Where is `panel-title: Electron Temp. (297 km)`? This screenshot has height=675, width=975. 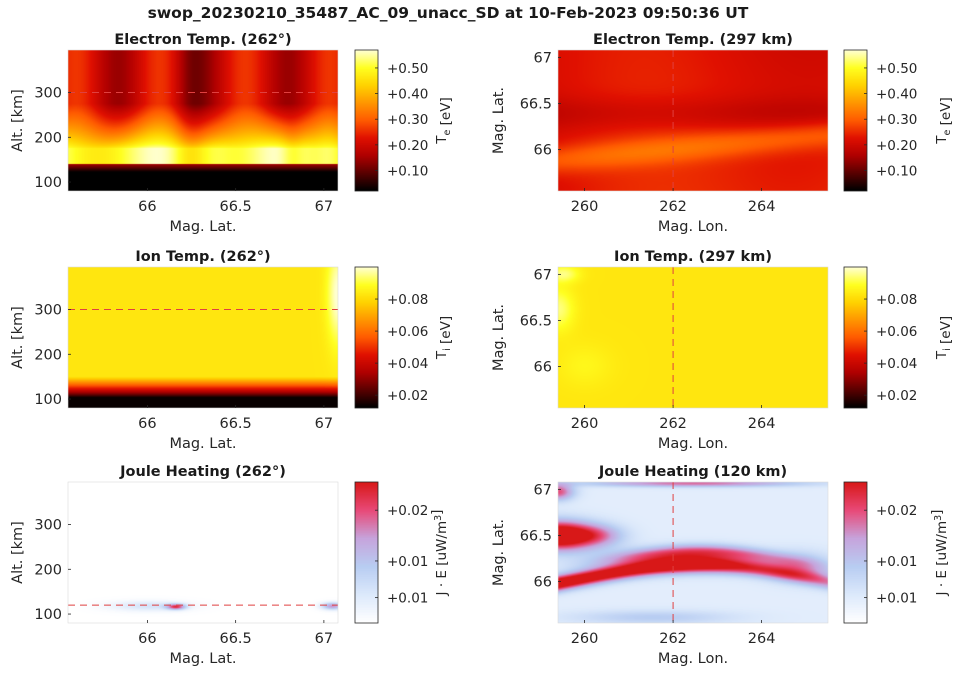
panel-title: Electron Temp. (297 km) is located at coordinates (693, 40).